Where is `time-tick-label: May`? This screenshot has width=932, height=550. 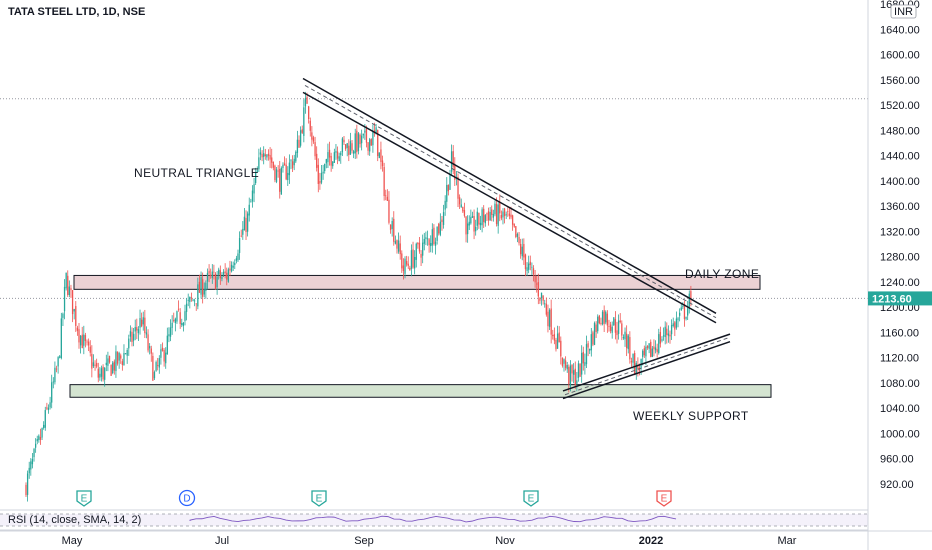 time-tick-label: May is located at coordinates (72, 541).